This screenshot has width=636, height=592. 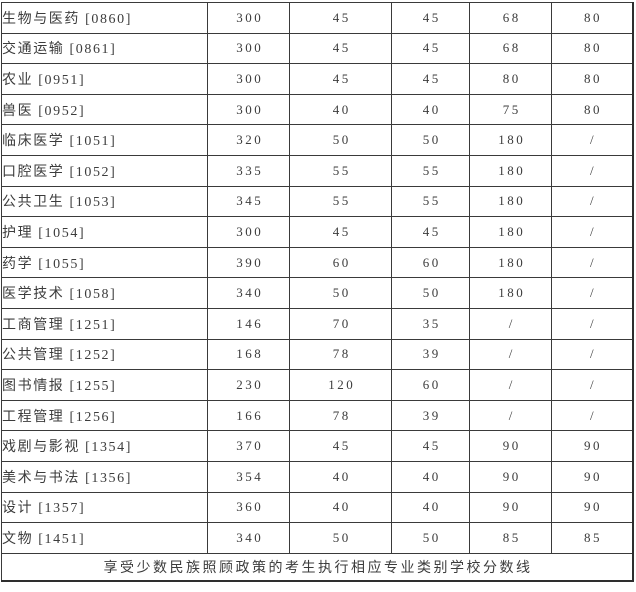 I want to click on table-row: 生物与医药 [0860] 300 45 45 68 80, so click(x=317, y=18).